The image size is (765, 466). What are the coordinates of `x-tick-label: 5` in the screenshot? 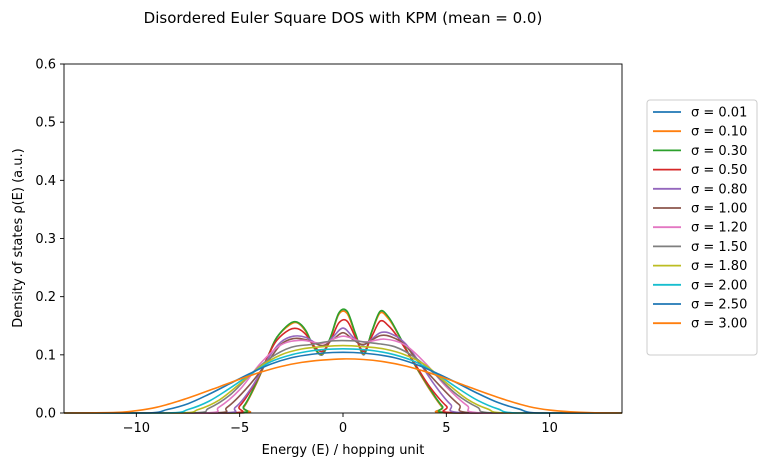 It's located at (446, 428).